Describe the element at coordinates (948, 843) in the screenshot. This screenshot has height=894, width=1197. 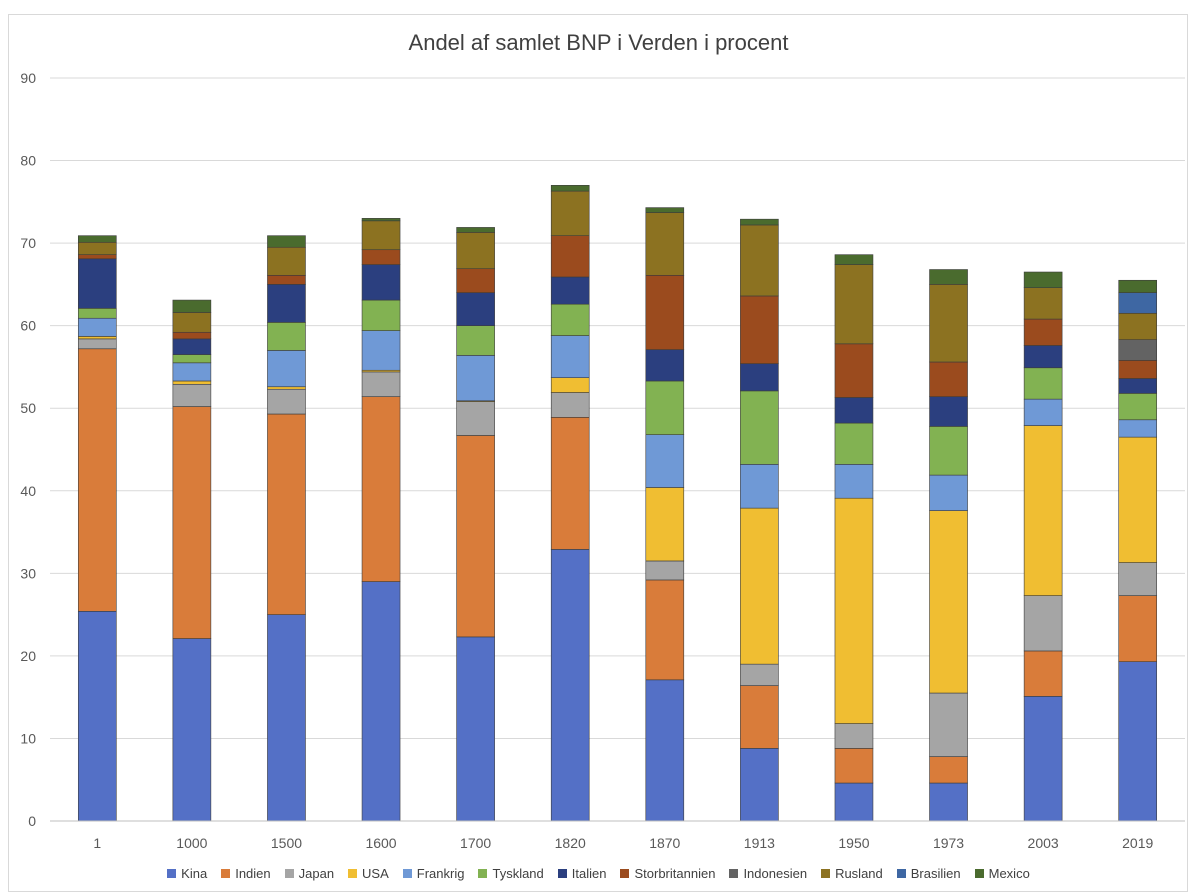
I see `x-tick-label: 1973` at that location.